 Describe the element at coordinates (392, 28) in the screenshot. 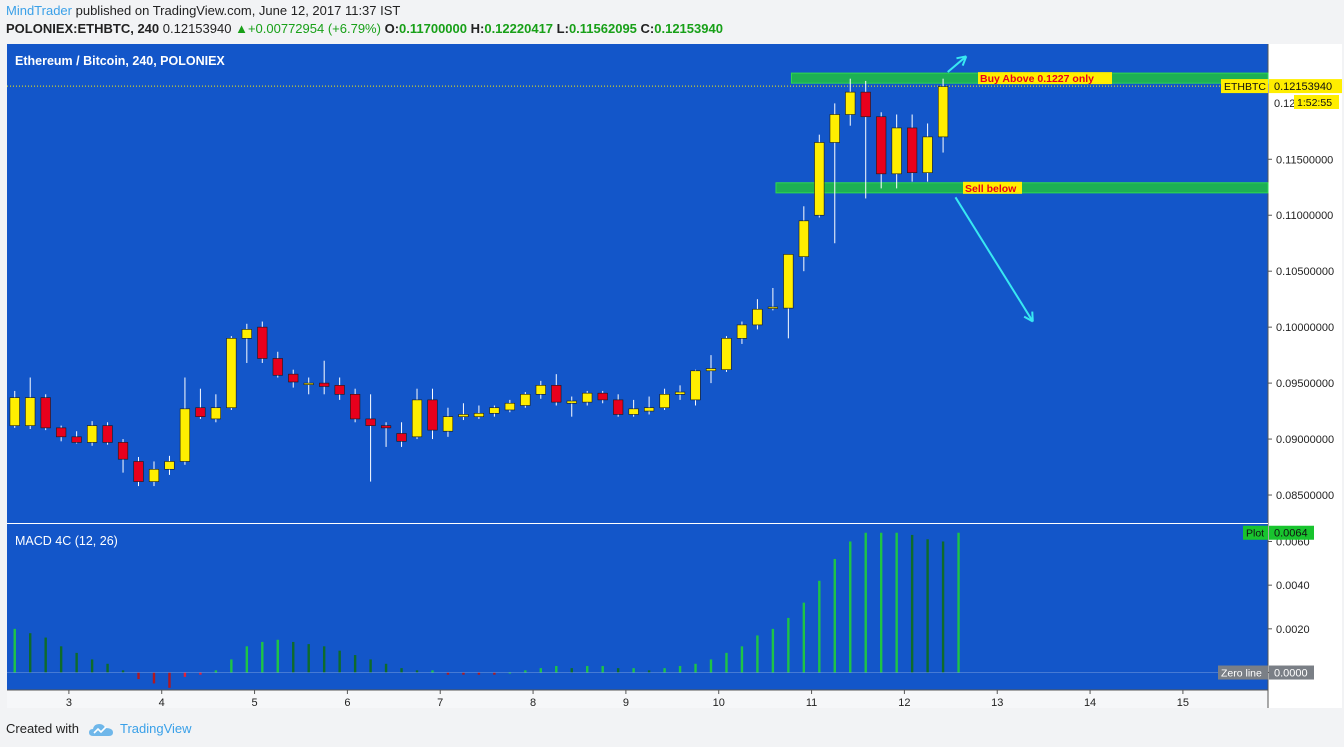

I see `open-label: O:` at that location.